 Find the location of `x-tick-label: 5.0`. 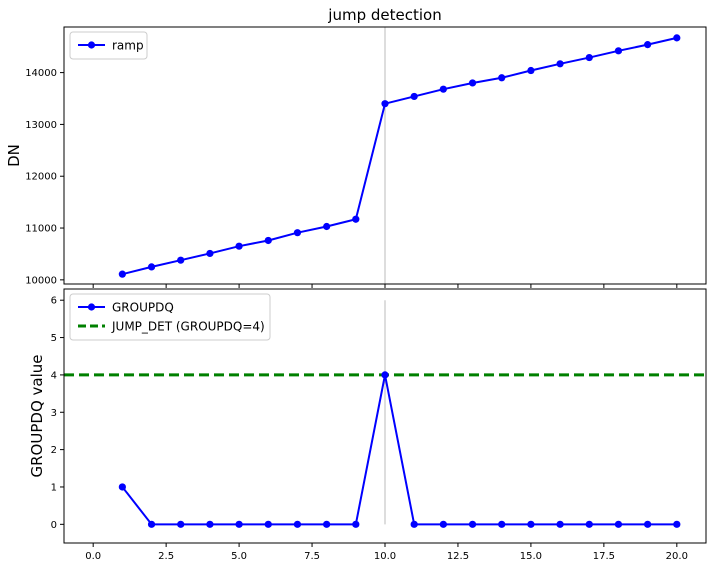

x-tick-label: 5.0 is located at coordinates (239, 556).